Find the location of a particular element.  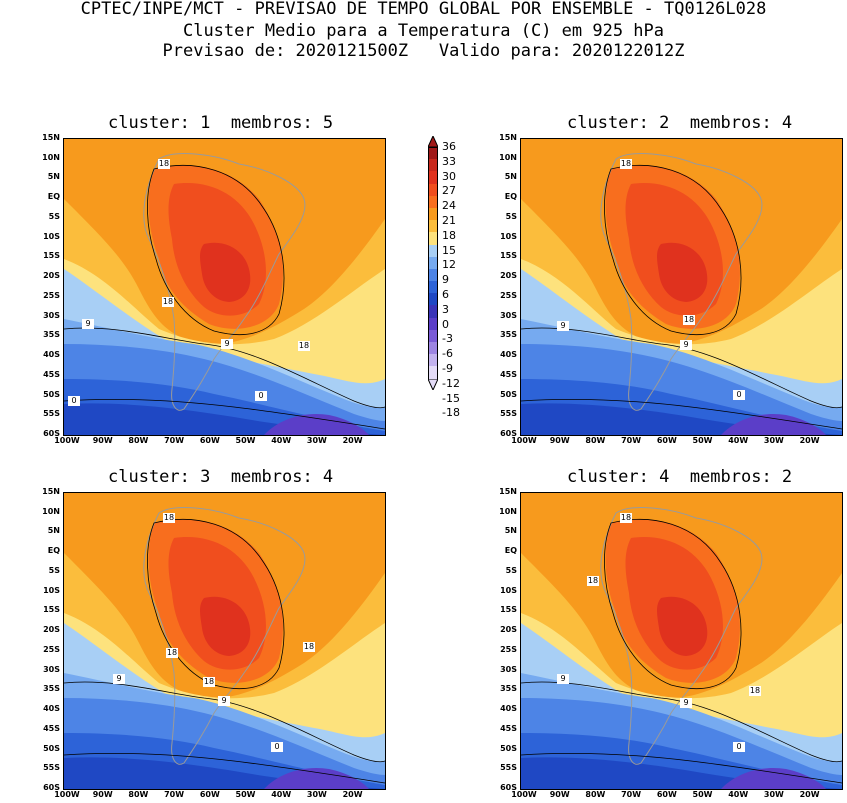

colorbar-level-label: 27 is located at coordinates (449, 191).